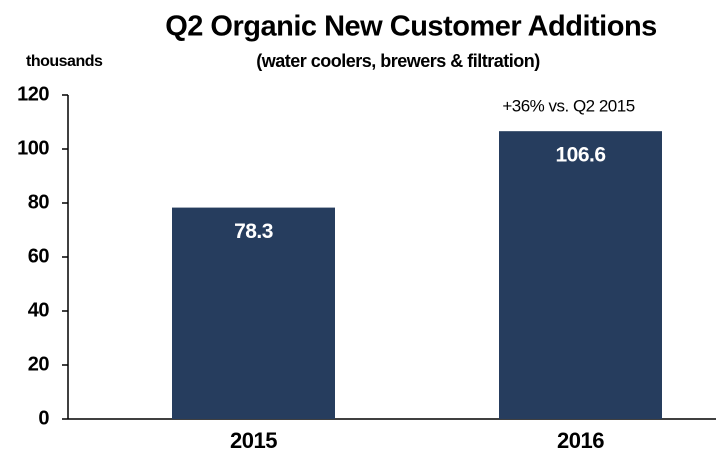 This screenshot has width=718, height=455. What do you see at coordinates (411, 27) in the screenshot?
I see `chart-title: Q2 Organic New Customer Additions` at bounding box center [411, 27].